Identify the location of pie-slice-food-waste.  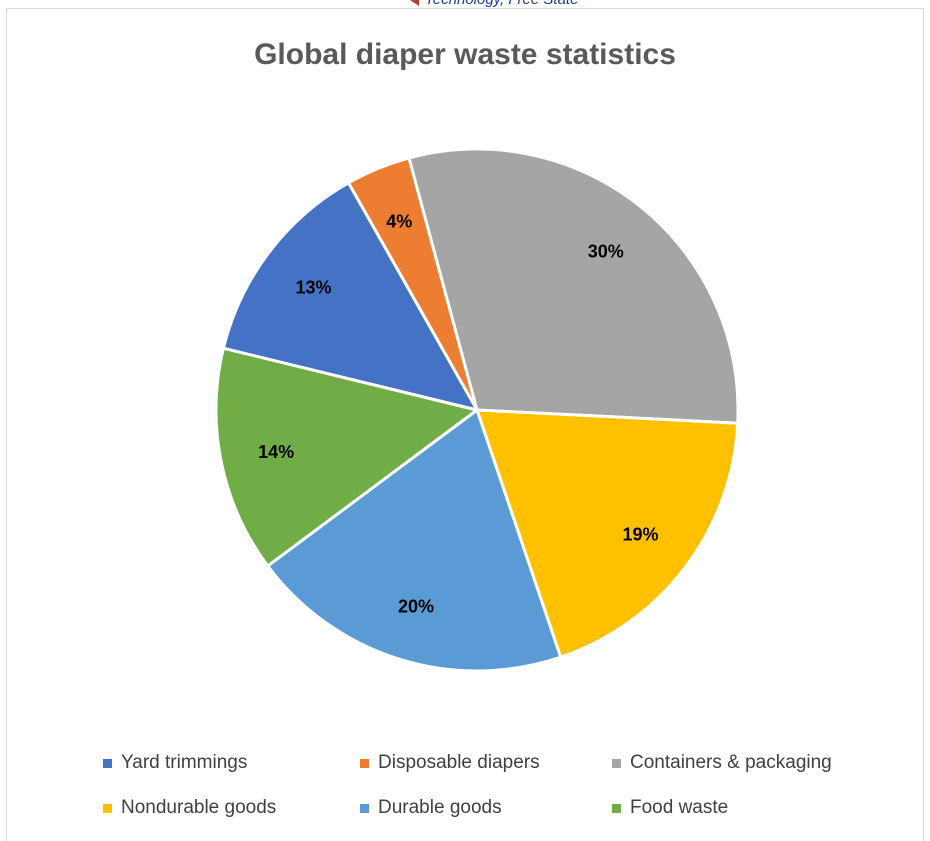
(346, 457).